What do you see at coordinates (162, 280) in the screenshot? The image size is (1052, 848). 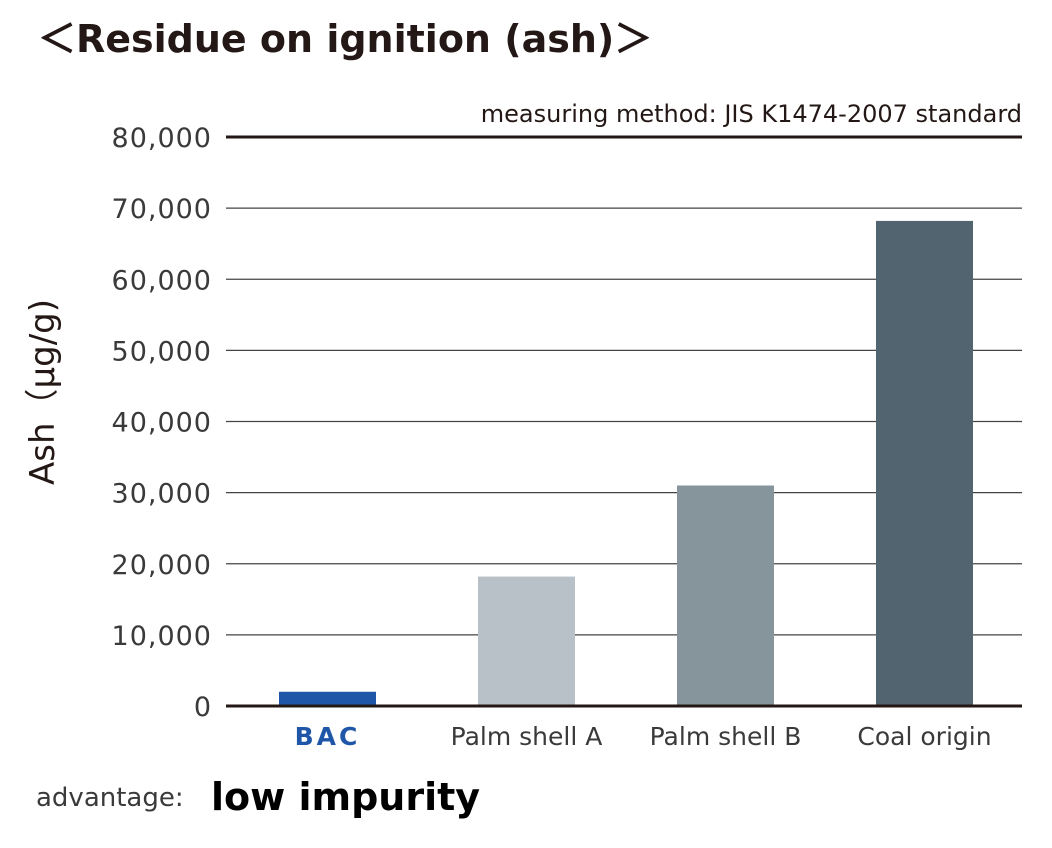 I see `y-tick-label: 60,000` at bounding box center [162, 280].